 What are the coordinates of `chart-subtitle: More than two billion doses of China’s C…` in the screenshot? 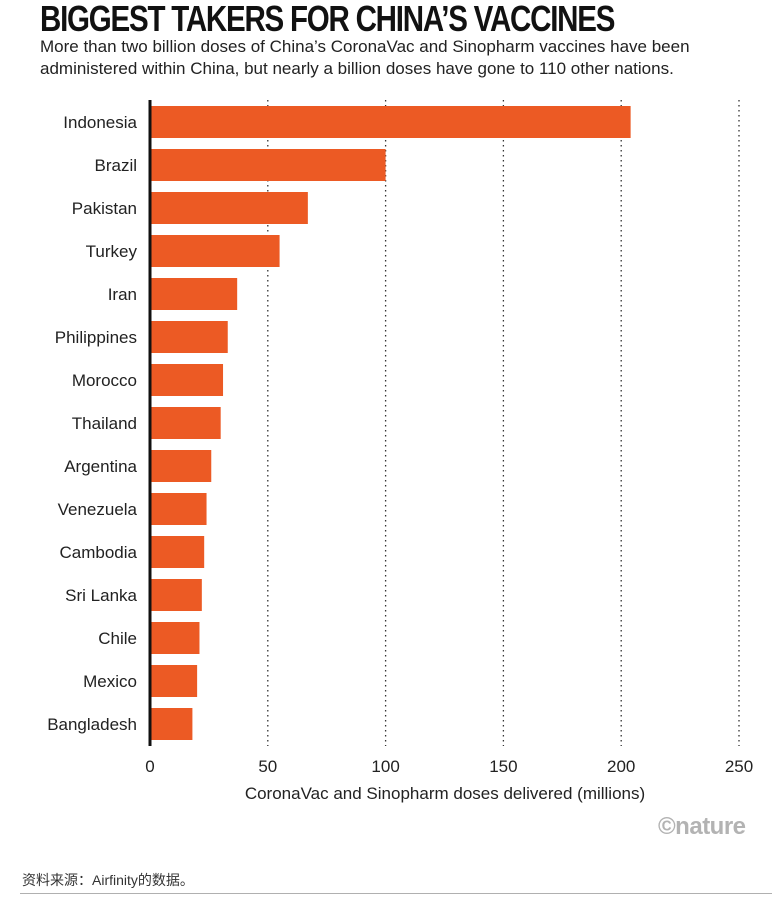 It's located at (365, 57).